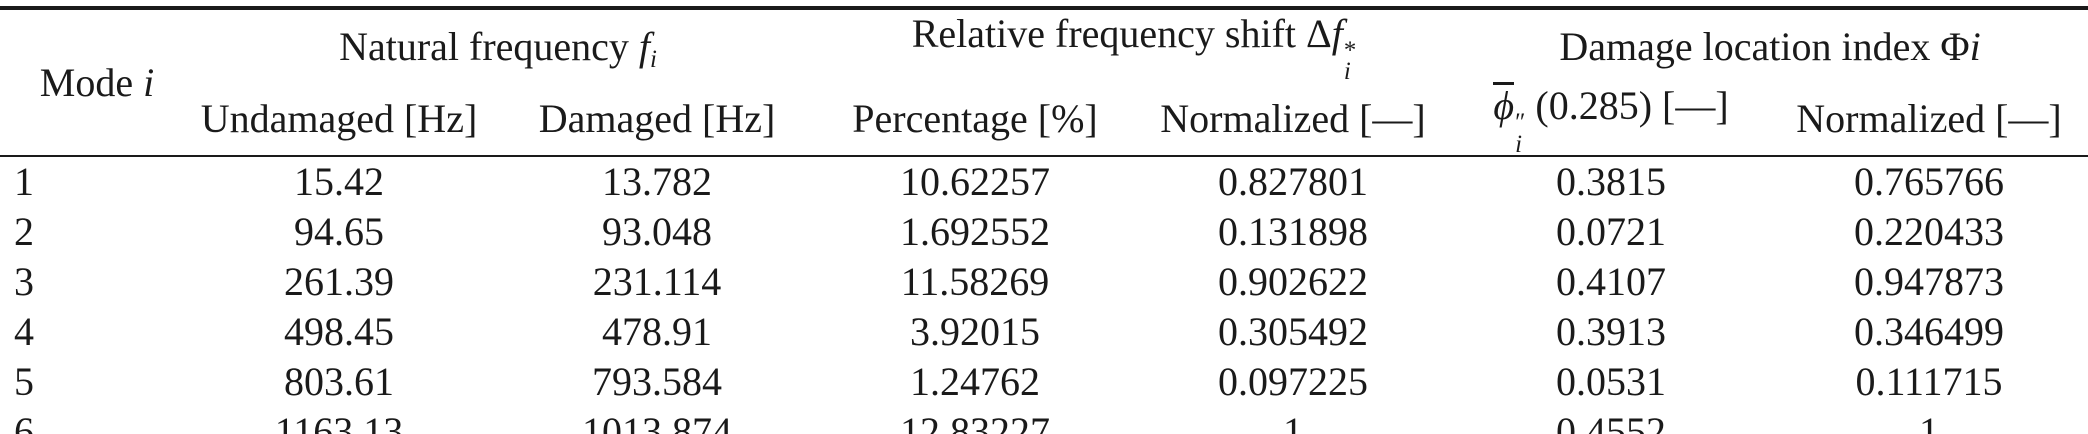 The width and height of the screenshot is (2088, 434). Describe the element at coordinates (1293, 282) in the screenshot. I see `cell-normalized-shift: 0.902622` at that location.